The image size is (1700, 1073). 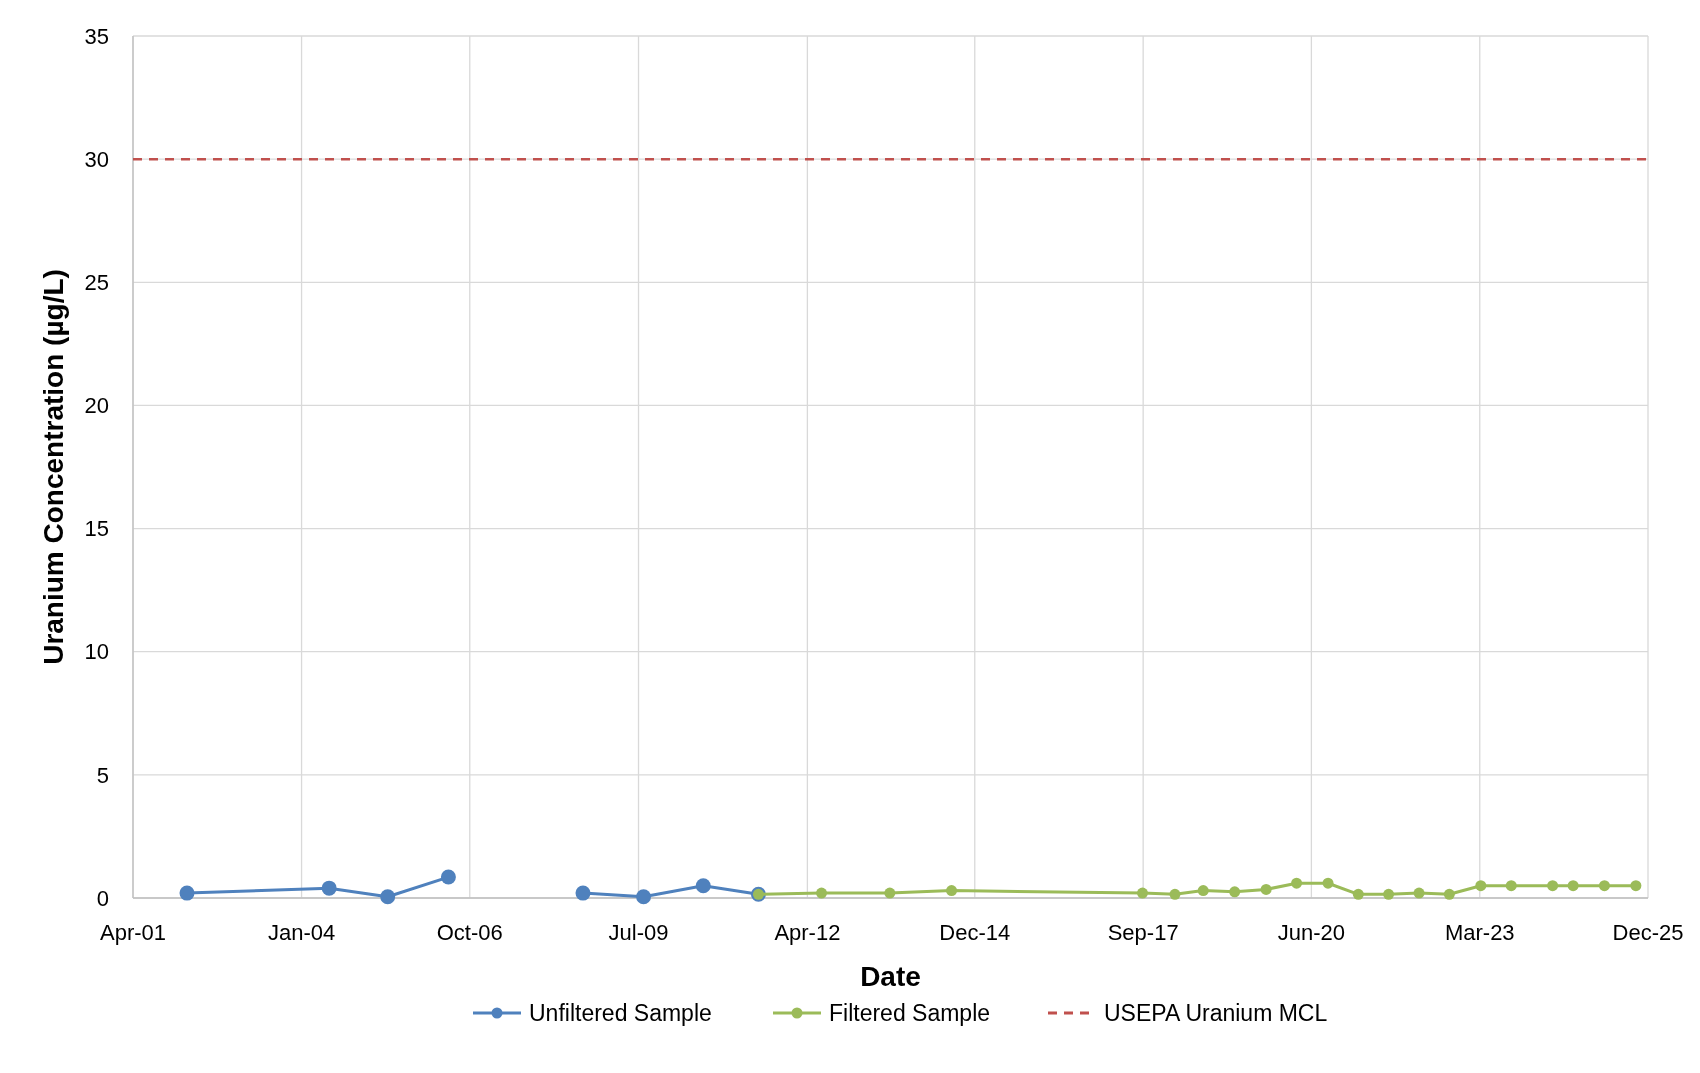 I want to click on y-tick-label: 15, so click(x=96, y=529).